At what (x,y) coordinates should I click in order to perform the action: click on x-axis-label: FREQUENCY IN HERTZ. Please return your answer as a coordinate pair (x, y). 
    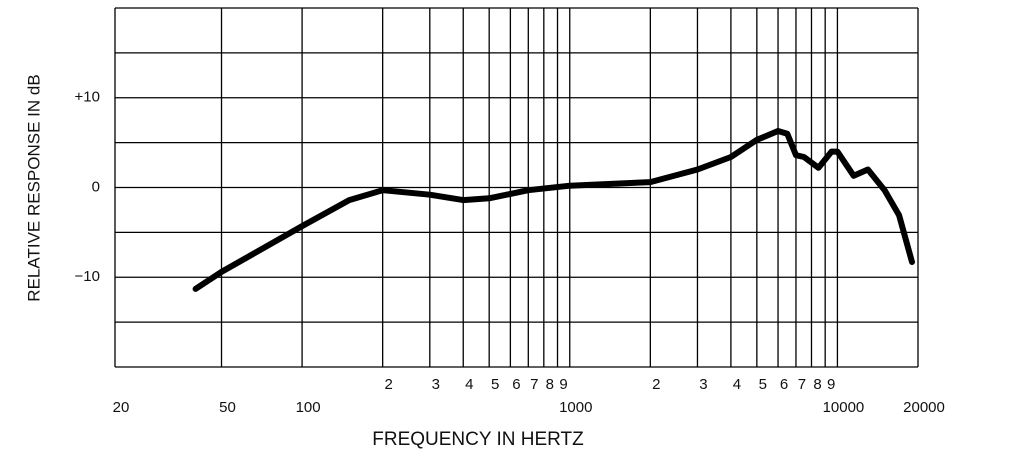
    Looking at the image, I should click on (478, 439).